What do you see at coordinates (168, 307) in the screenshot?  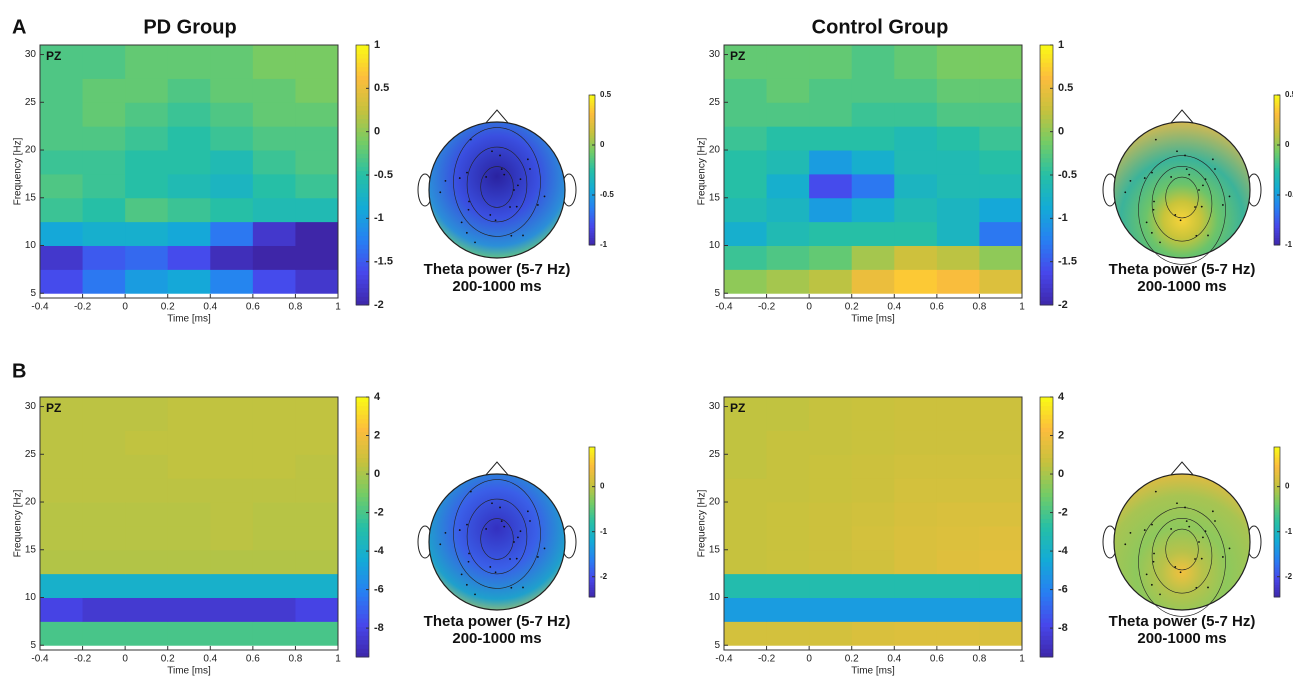 I see `x-tick-label: 0.2` at bounding box center [168, 307].